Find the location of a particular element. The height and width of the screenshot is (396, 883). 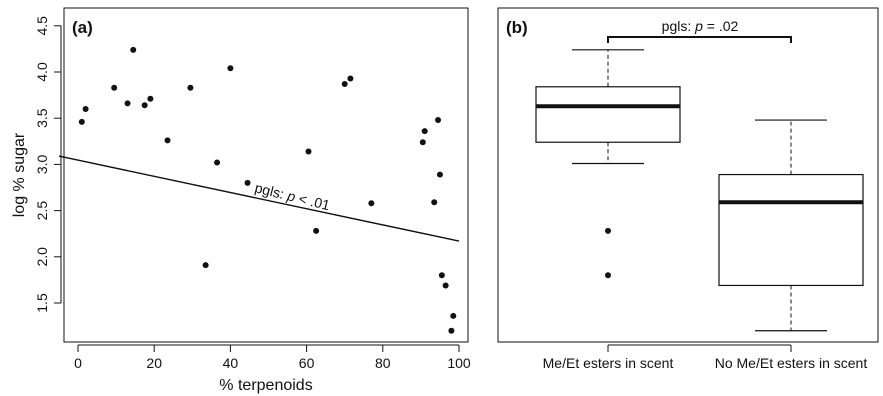

x-tick-label: 80 is located at coordinates (383, 363).